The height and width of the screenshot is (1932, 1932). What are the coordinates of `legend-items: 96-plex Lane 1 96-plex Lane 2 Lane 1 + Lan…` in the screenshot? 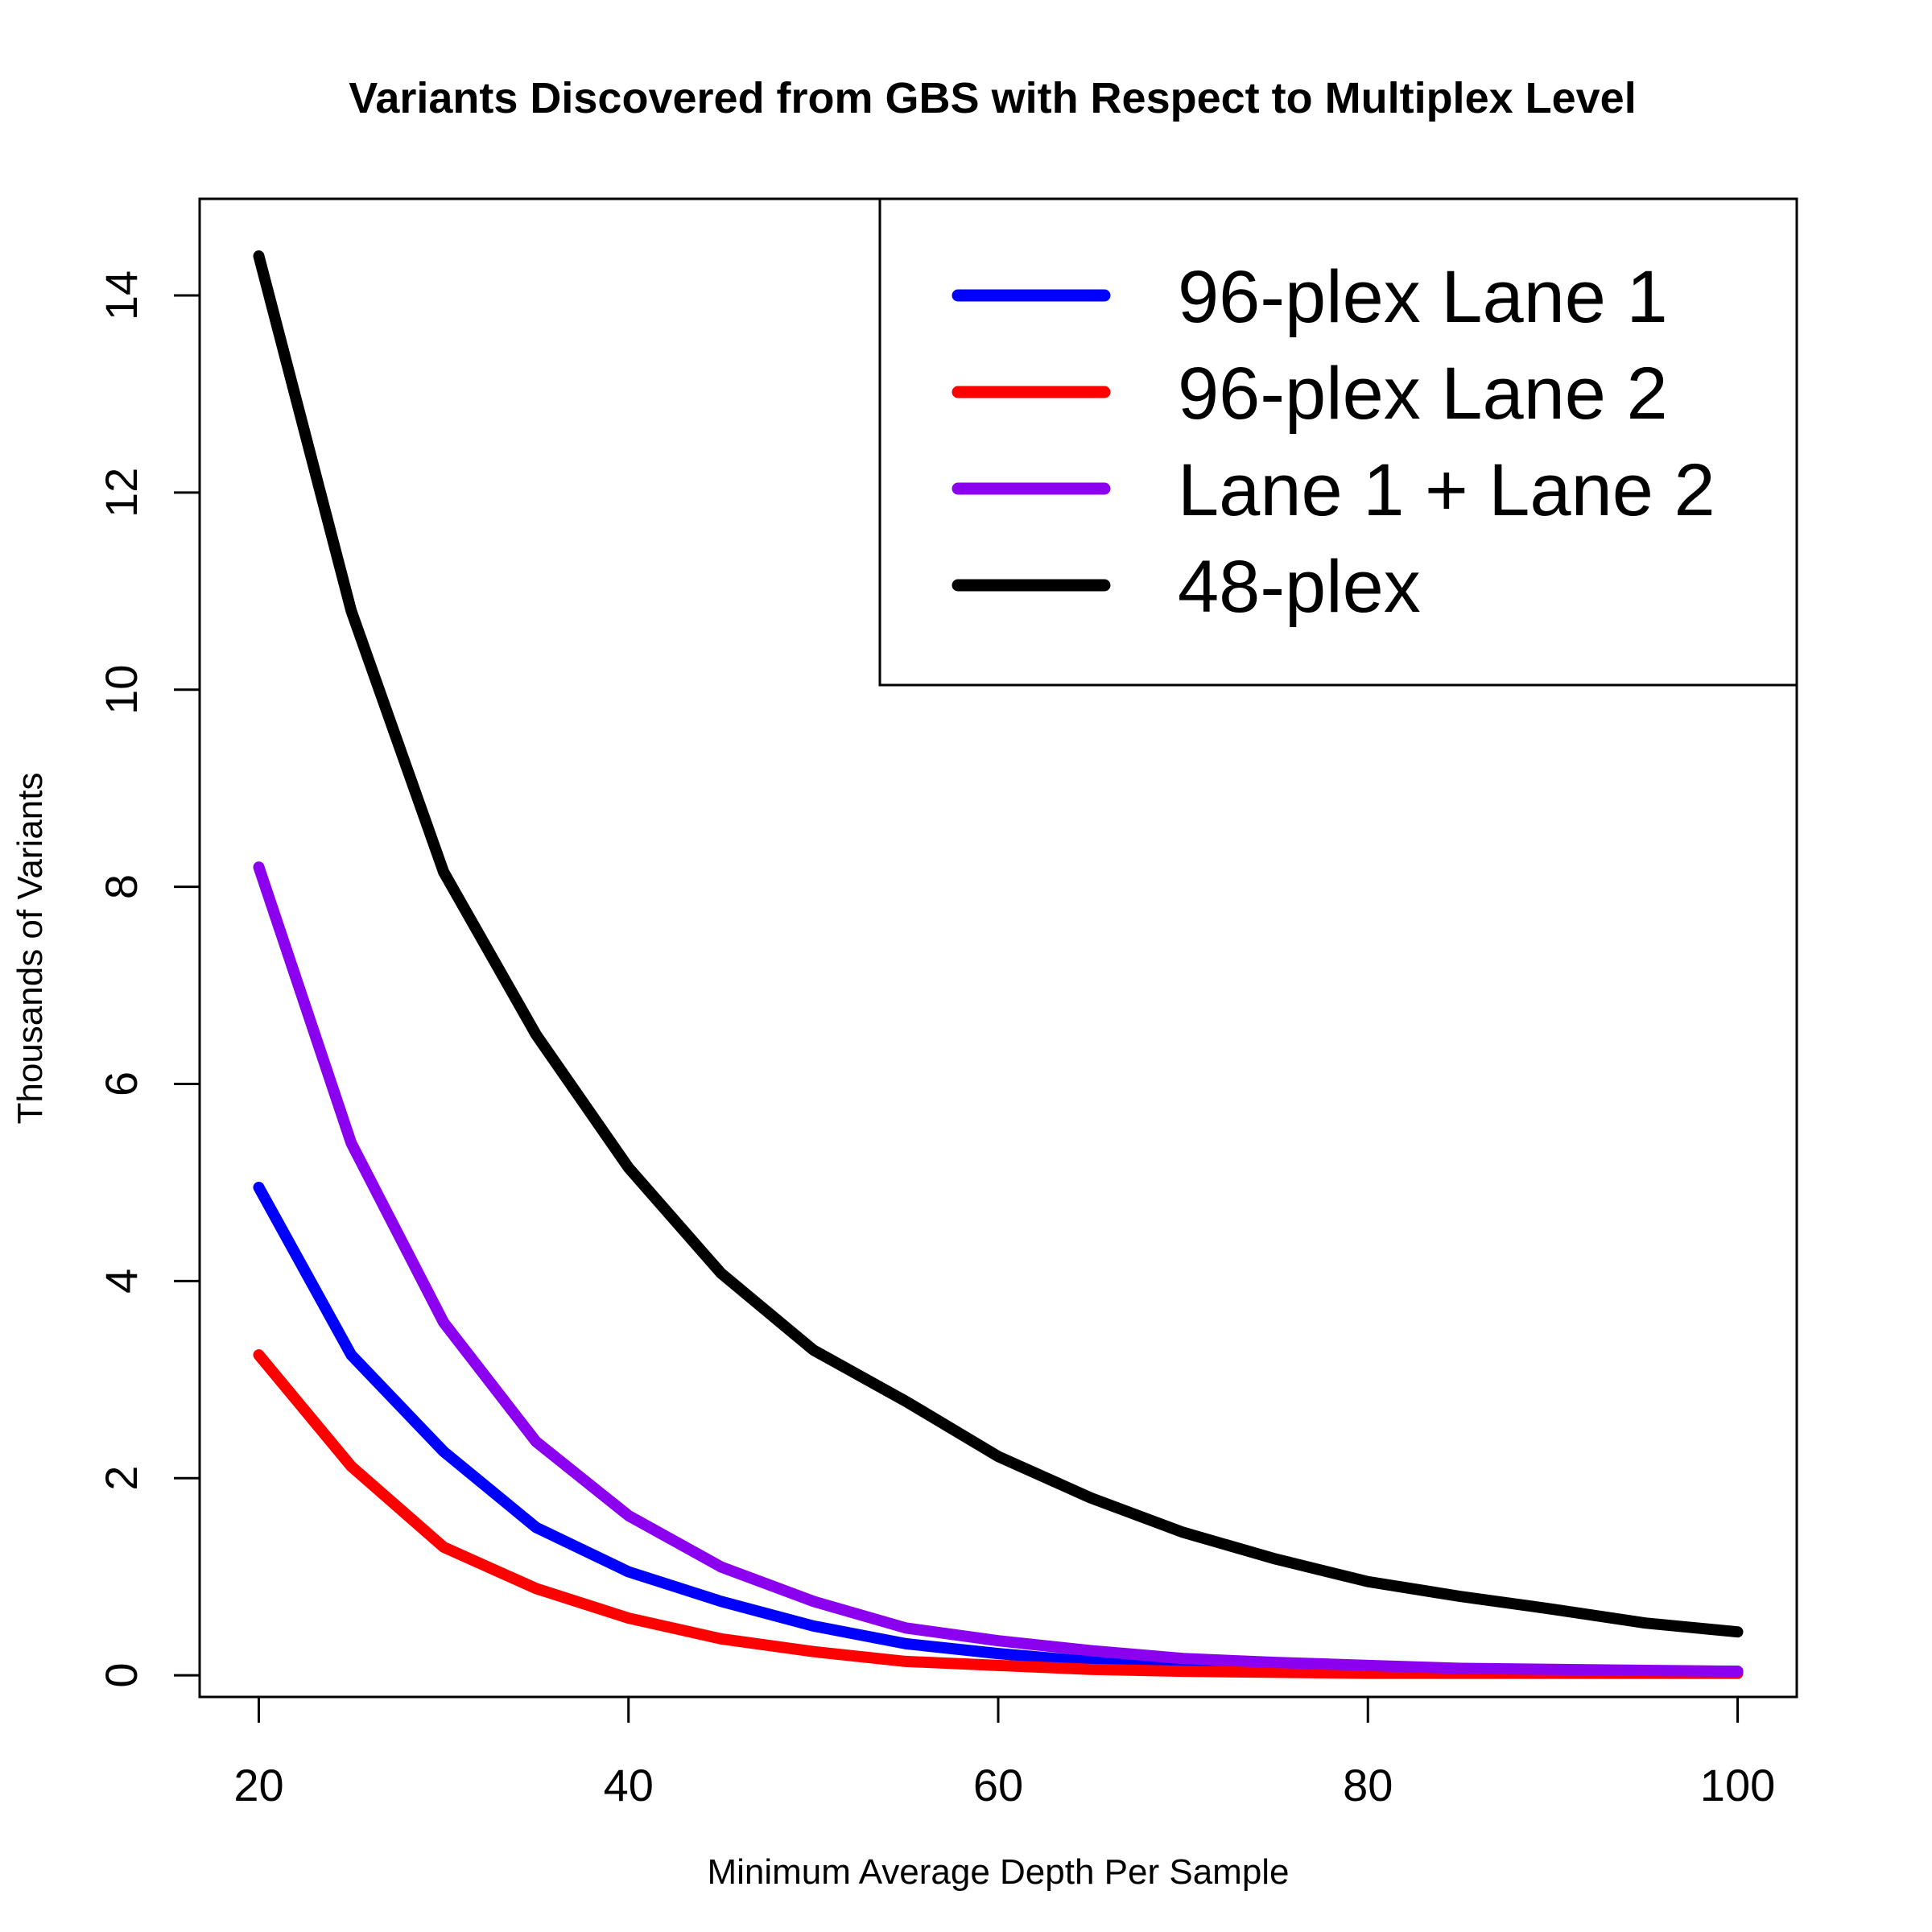 It's located at (1333, 442).